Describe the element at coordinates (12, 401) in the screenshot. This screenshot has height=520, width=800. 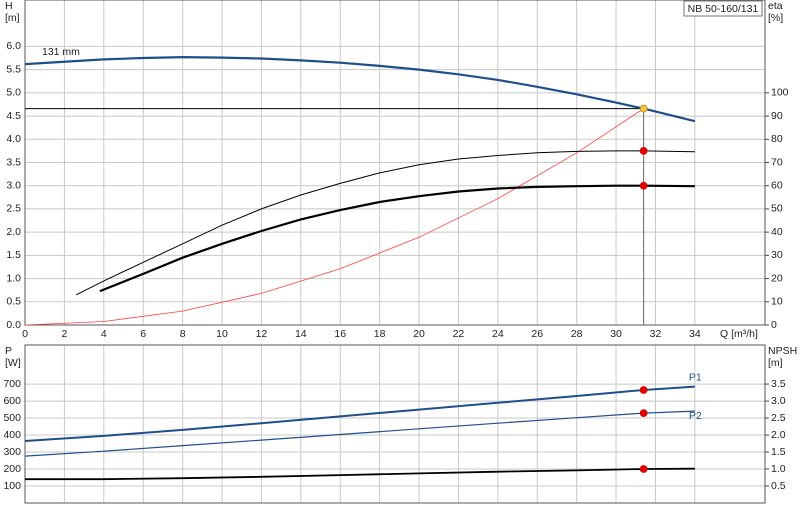
I see `y-tick-label: 600` at that location.